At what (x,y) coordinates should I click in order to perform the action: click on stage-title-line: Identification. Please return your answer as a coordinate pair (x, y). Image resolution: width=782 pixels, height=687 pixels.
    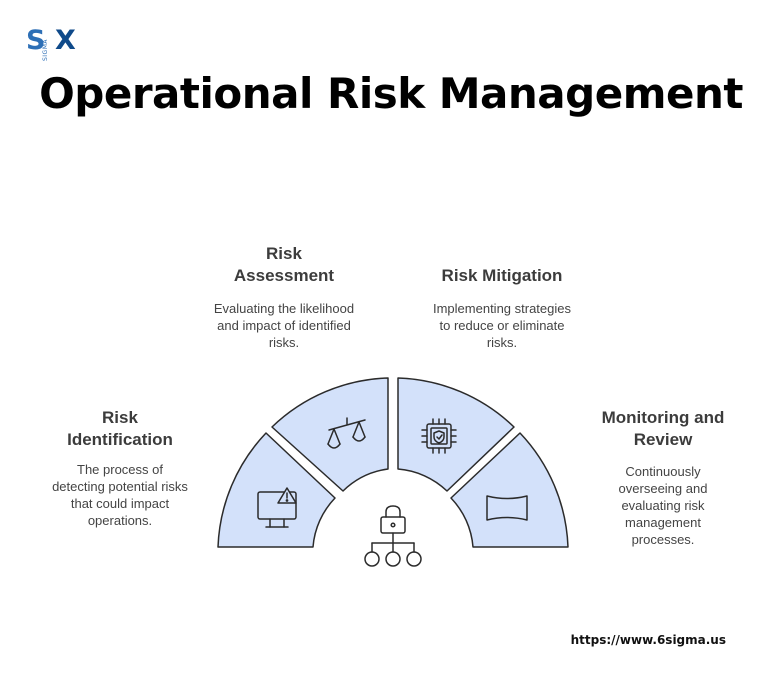
    Looking at the image, I should click on (120, 439).